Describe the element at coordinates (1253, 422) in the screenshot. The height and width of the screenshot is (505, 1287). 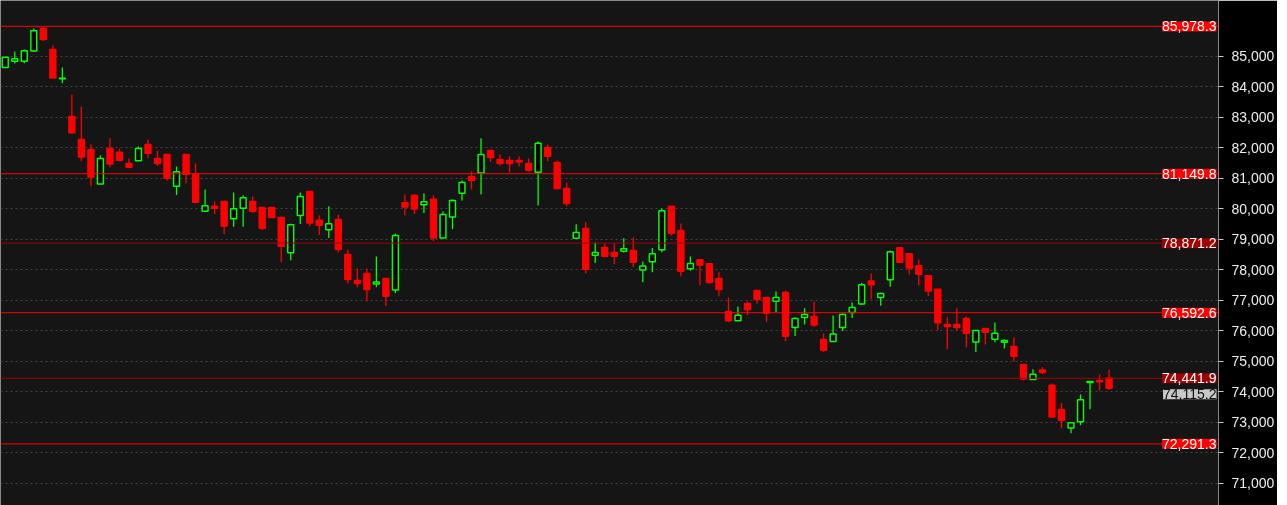
I see `y-tick-label: 73,000` at that location.